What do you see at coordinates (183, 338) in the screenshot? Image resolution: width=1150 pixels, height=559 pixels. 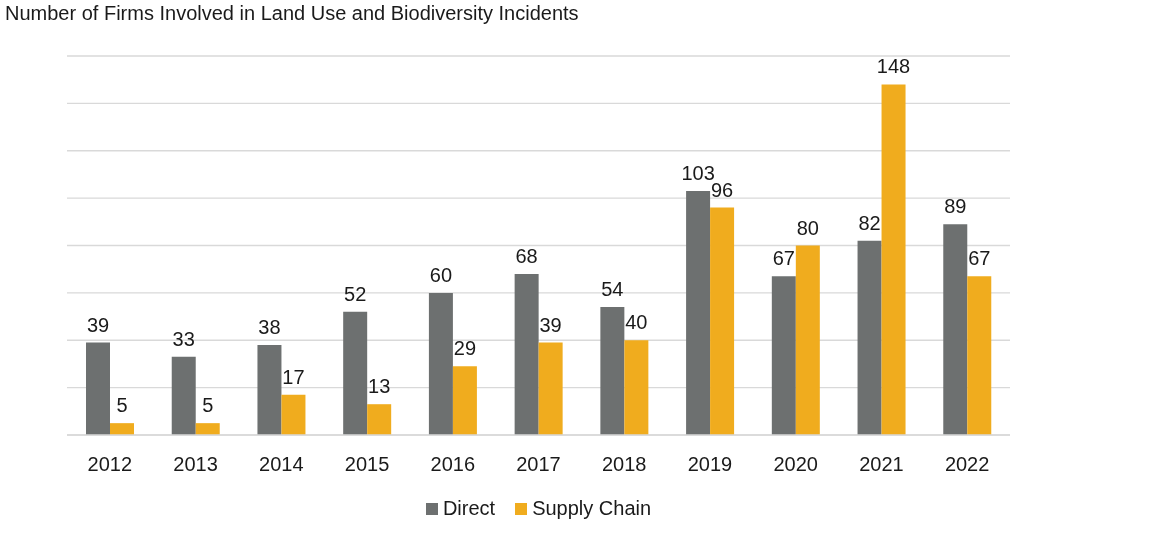 I see `data-label: 33` at bounding box center [183, 338].